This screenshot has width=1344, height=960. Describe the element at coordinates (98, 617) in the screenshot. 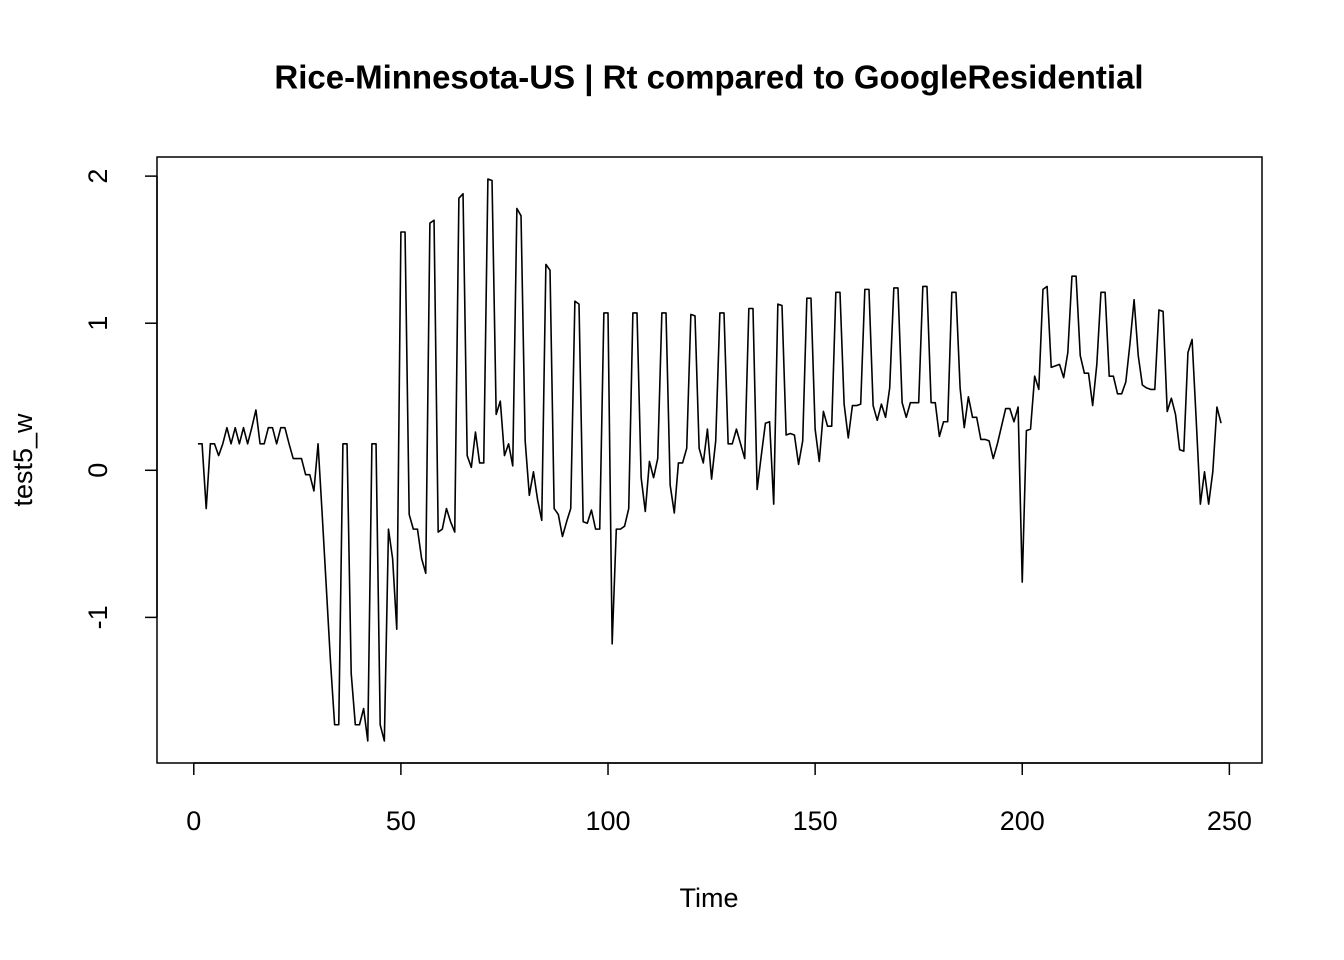

I see `y-tick-label: -1` at that location.